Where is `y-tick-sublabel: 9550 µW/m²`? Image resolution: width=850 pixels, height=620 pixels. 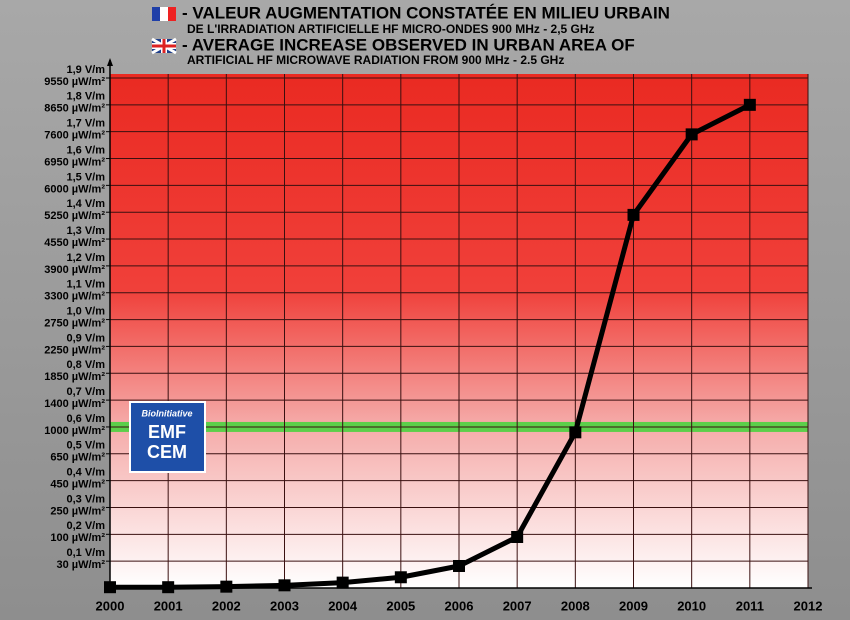
y-tick-sublabel: 9550 µW/m² is located at coordinates (74, 82).